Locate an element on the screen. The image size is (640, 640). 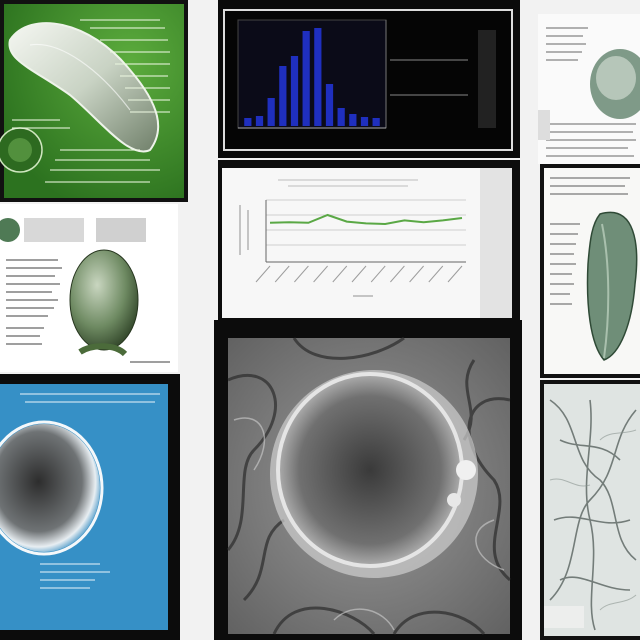
leaf-specimen-panel is located at coordinates (590, 271).